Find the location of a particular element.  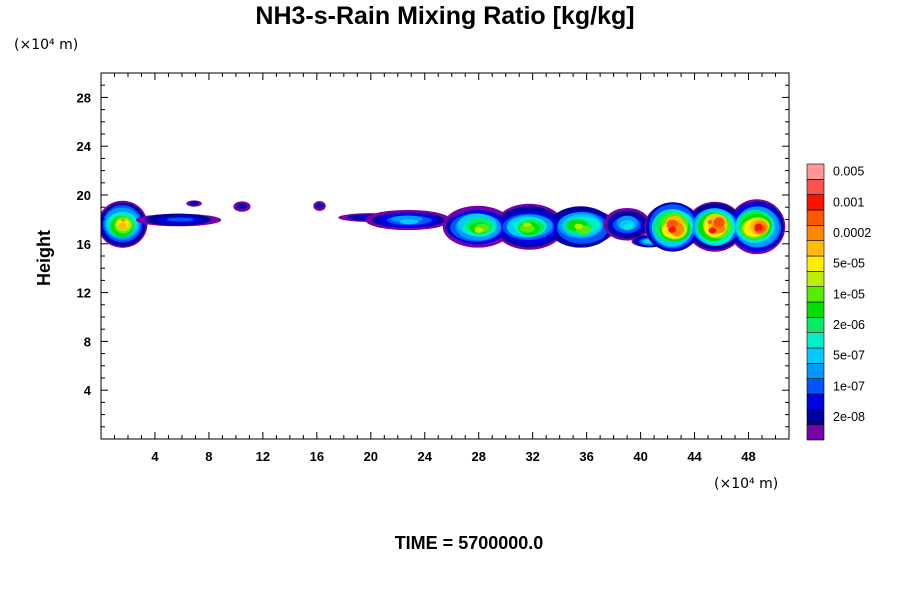

x-tick-label: 40 is located at coordinates (640, 456).